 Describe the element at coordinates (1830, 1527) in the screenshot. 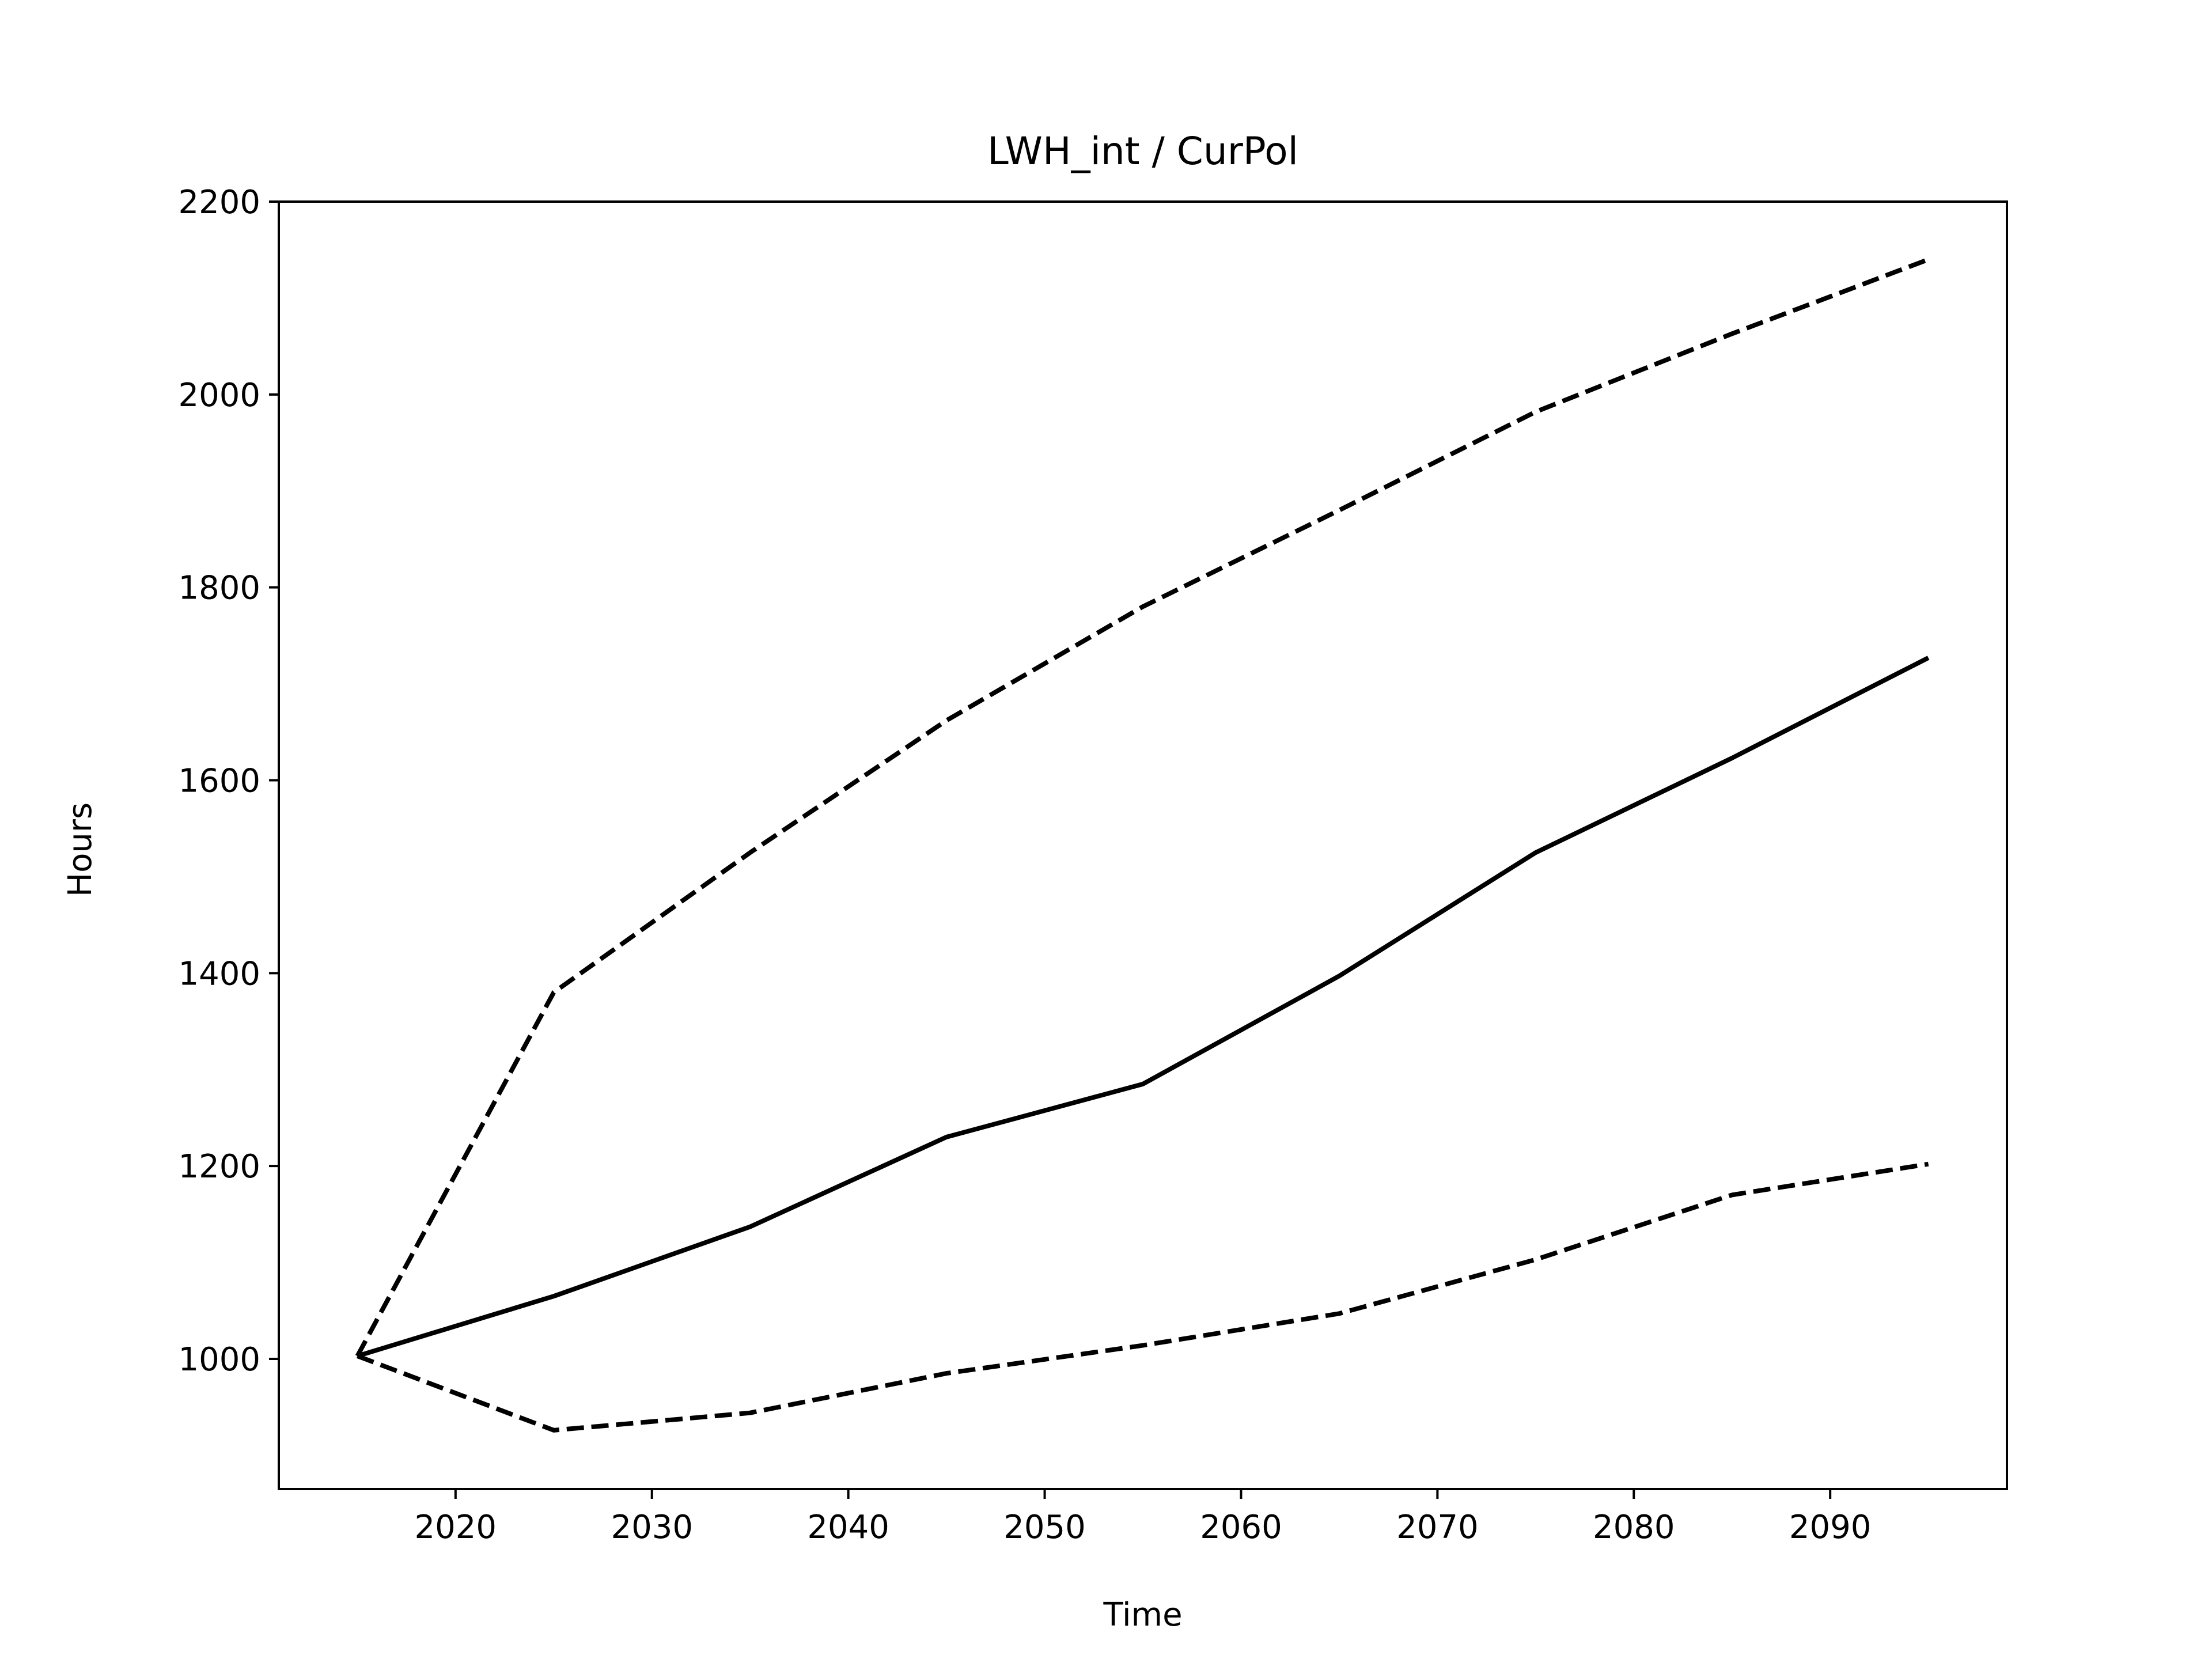

I see `x-tick-label: 2090` at that location.